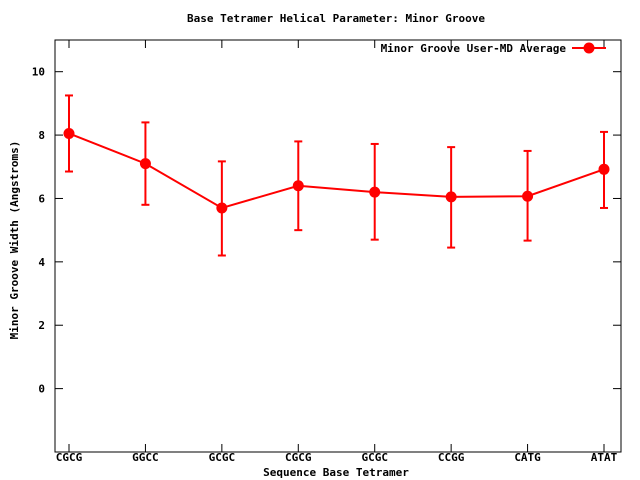 This screenshot has width=640, height=480. I want to click on y-tick-label: 10, so click(38, 72).